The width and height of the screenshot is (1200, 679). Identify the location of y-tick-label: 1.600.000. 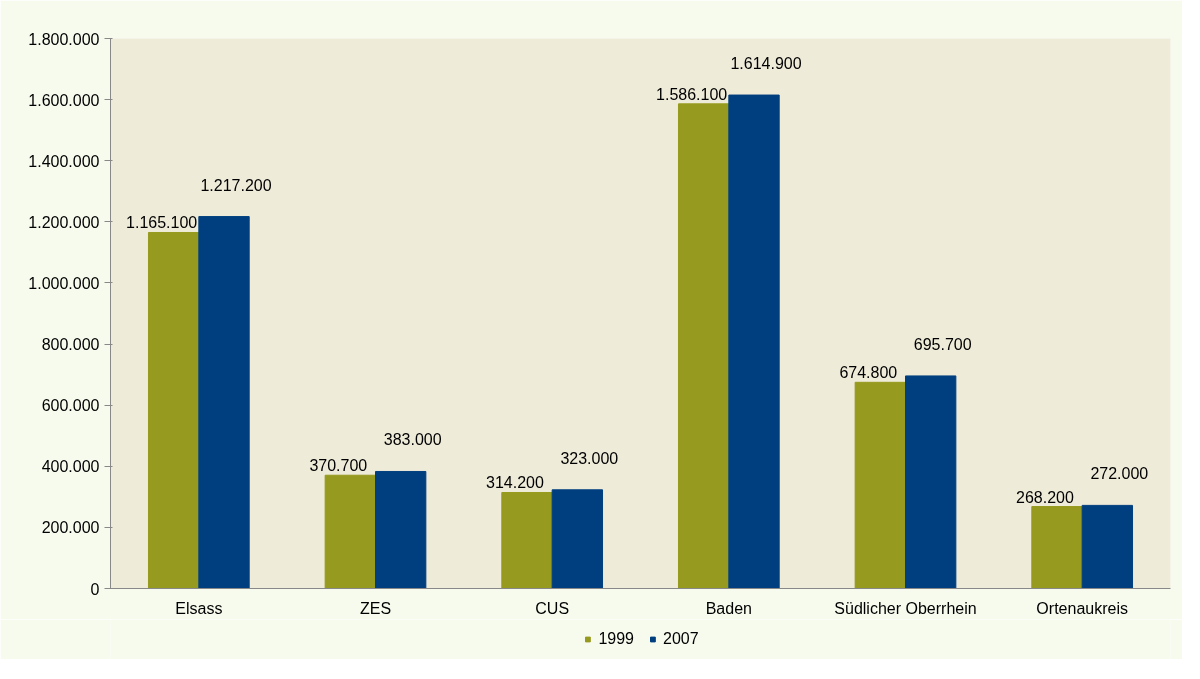
(64, 100).